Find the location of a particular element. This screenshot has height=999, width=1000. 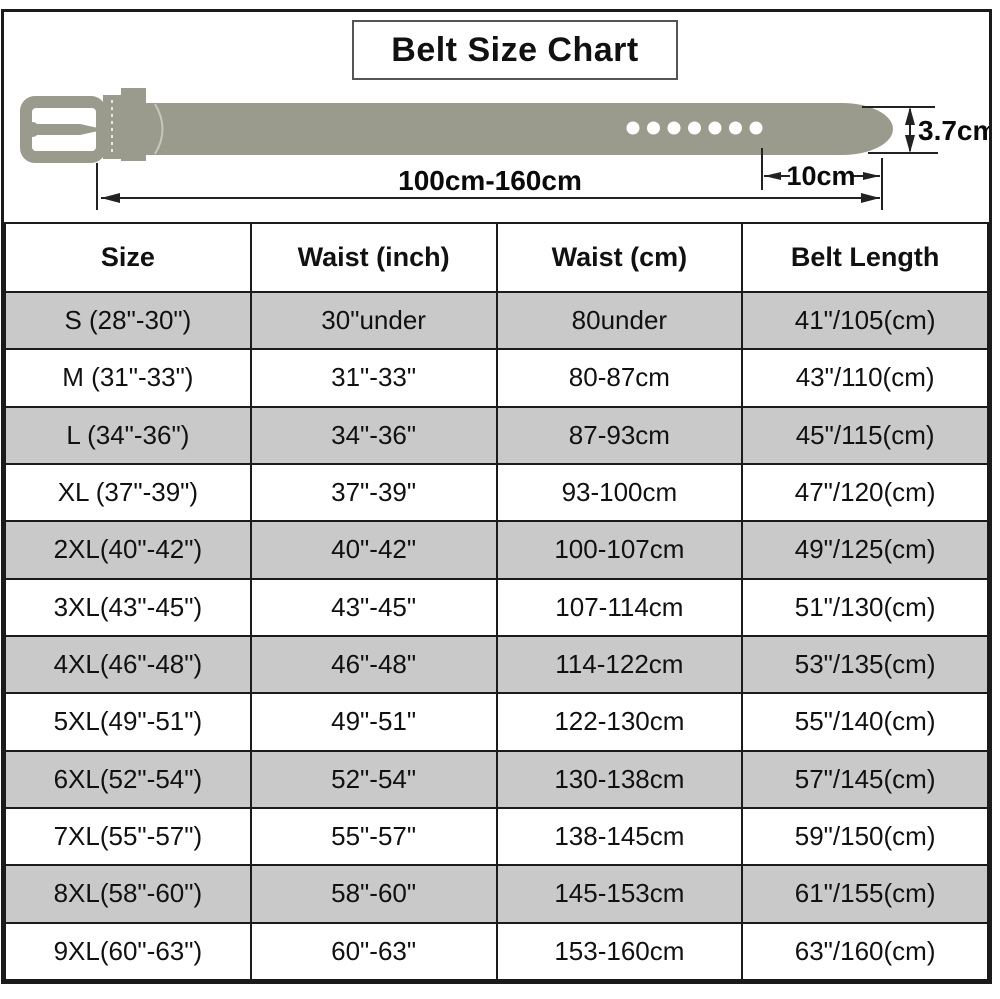

table-cell: 107-114cm is located at coordinates (619, 607).